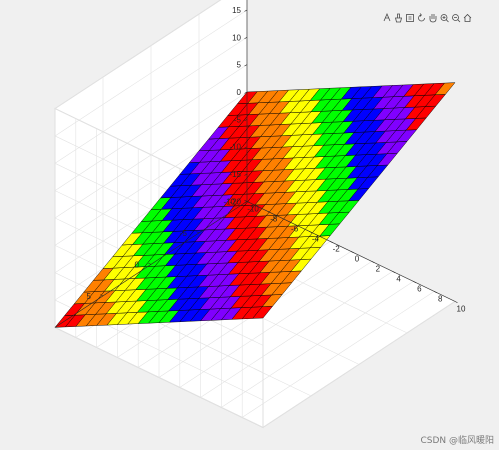  Describe the element at coordinates (274, 218) in the screenshot. I see `x-tick-label: -8` at that location.